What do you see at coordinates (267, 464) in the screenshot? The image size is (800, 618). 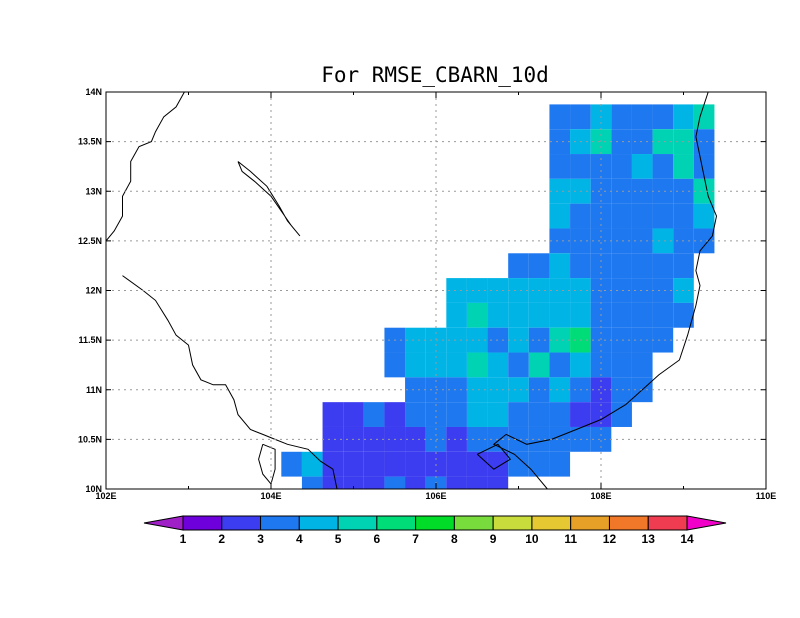 I see `coastline-phu-quoc-island` at bounding box center [267, 464].